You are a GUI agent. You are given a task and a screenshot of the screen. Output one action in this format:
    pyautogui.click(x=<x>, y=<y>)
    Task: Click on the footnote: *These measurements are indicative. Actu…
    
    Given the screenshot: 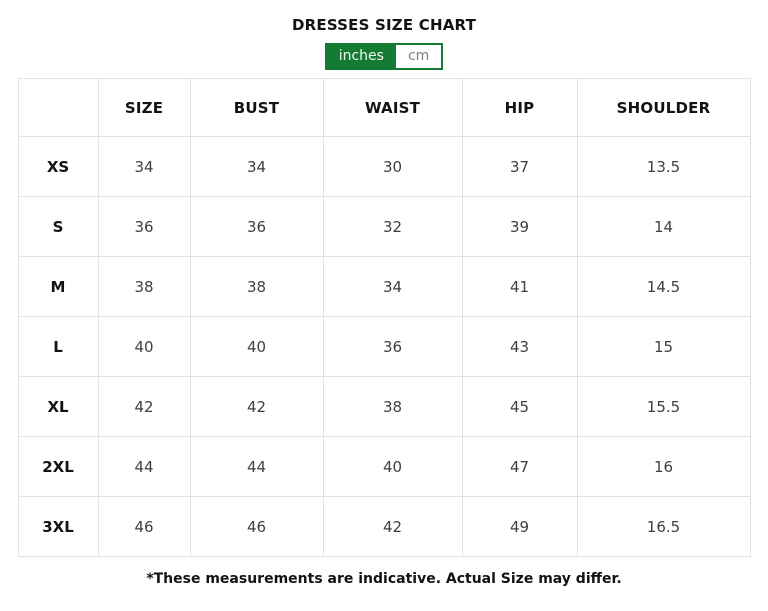 What is the action you would take?
    pyautogui.click(x=384, y=579)
    